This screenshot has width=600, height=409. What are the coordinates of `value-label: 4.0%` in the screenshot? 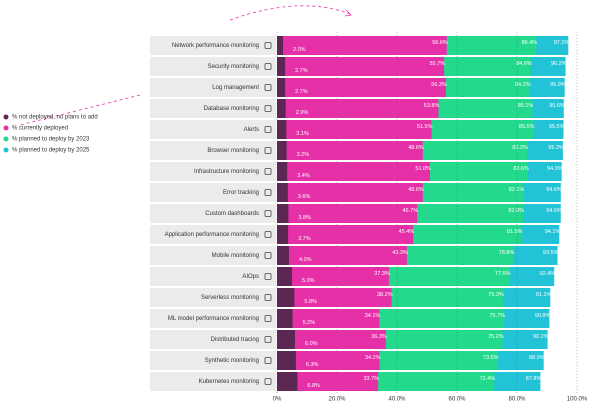 It's located at (305, 260).